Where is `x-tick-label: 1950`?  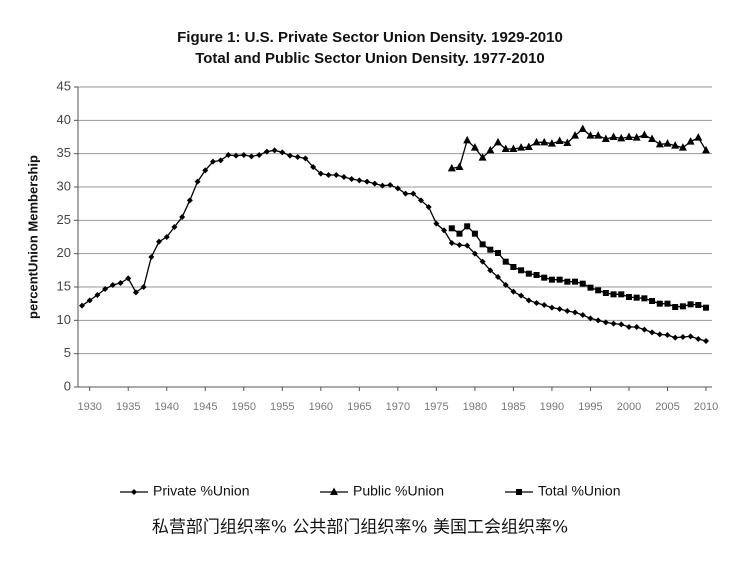 x-tick-label: 1950 is located at coordinates (244, 407).